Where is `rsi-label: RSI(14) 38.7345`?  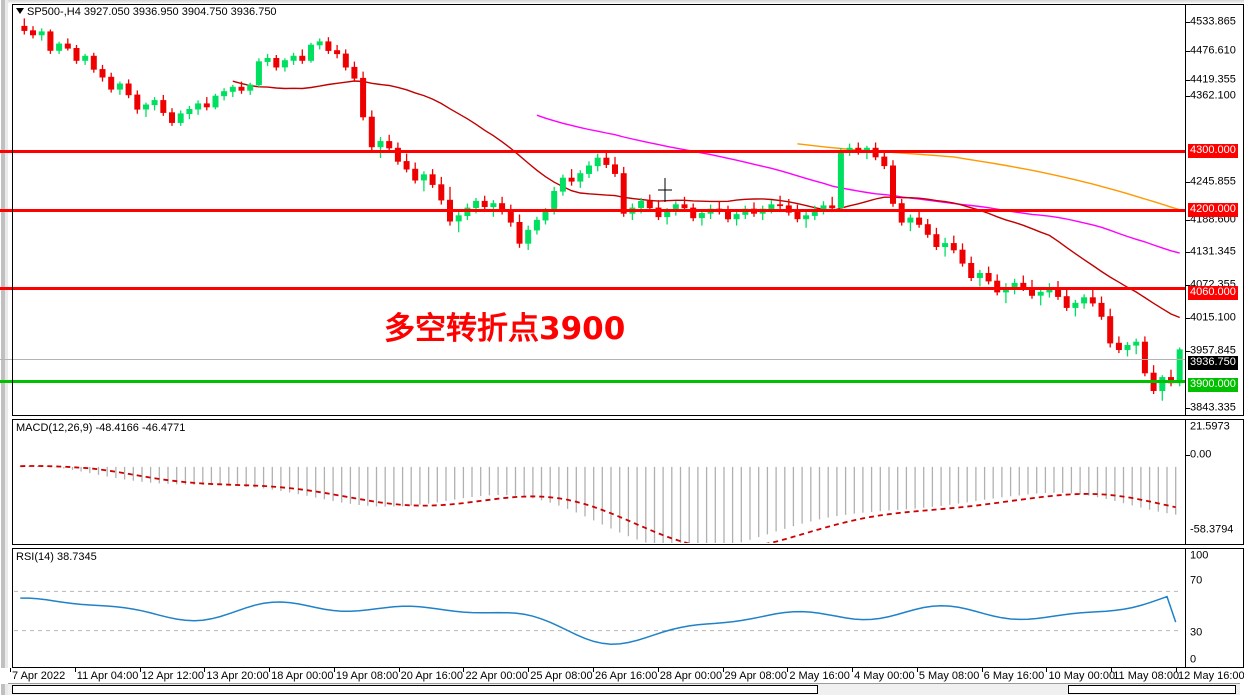 rsi-label: RSI(14) 38.7345 is located at coordinates (56, 557).